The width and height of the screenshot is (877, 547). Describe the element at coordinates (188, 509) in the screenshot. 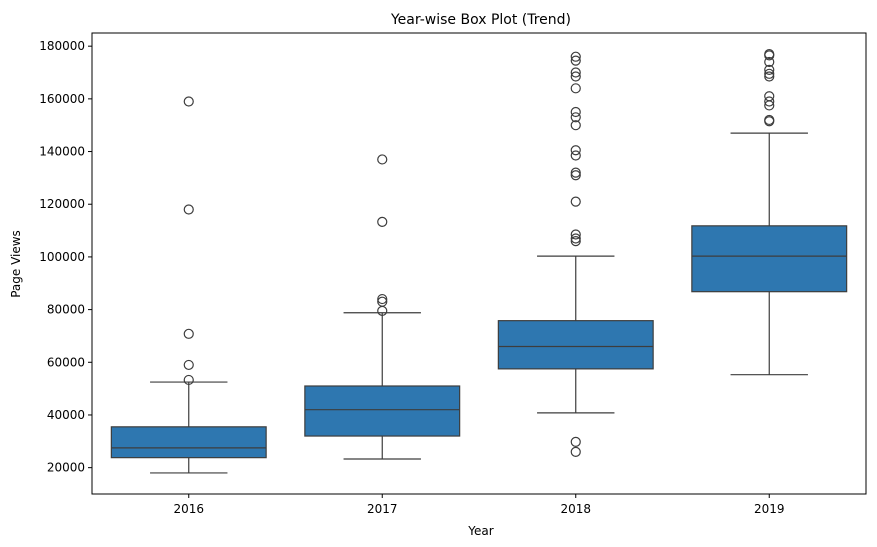

I see `x-tick-label: 2016` at that location.